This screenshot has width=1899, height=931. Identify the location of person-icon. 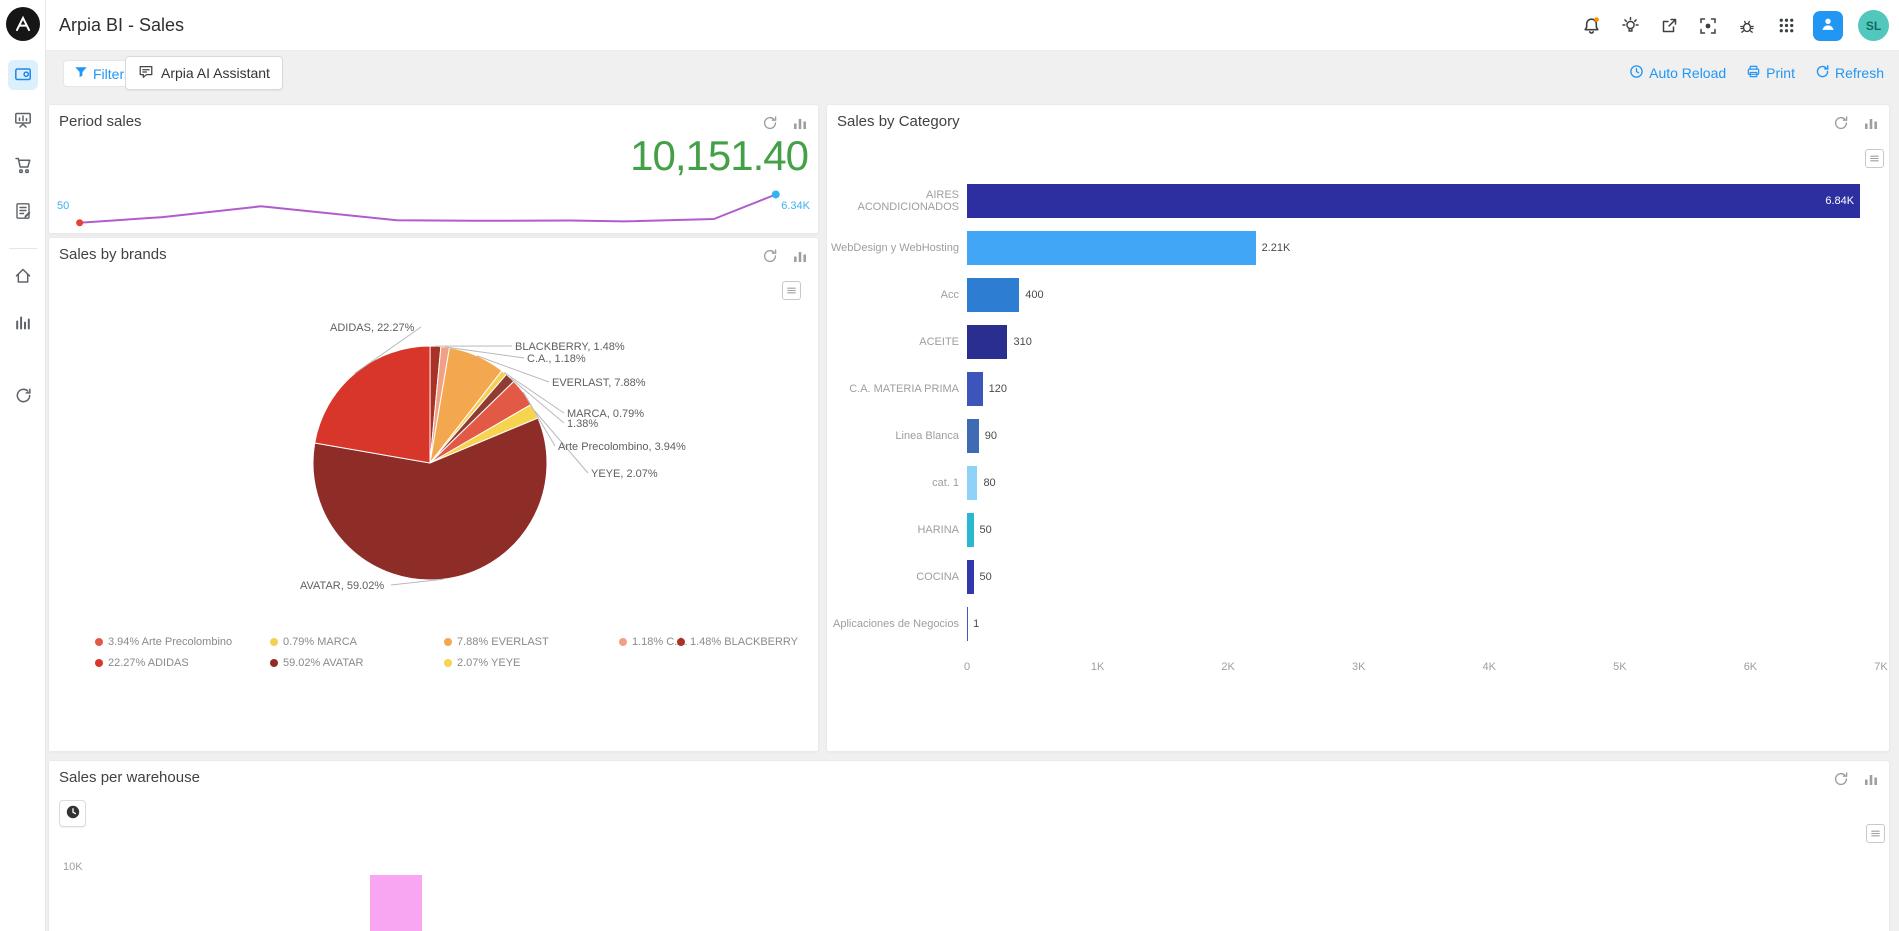
(1828, 25).